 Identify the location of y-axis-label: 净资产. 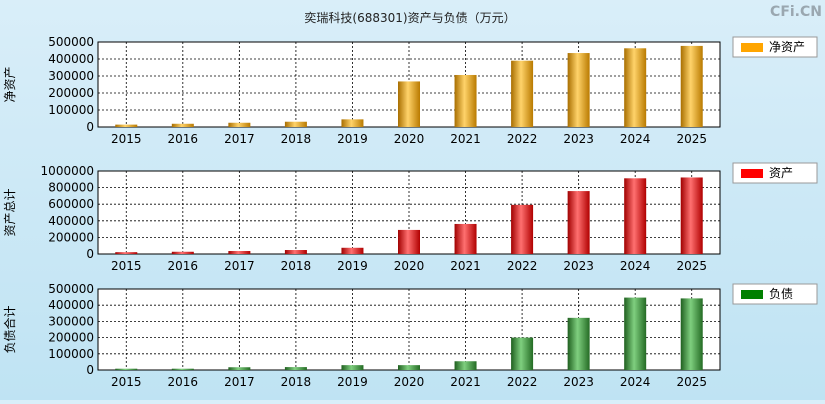
(10, 84).